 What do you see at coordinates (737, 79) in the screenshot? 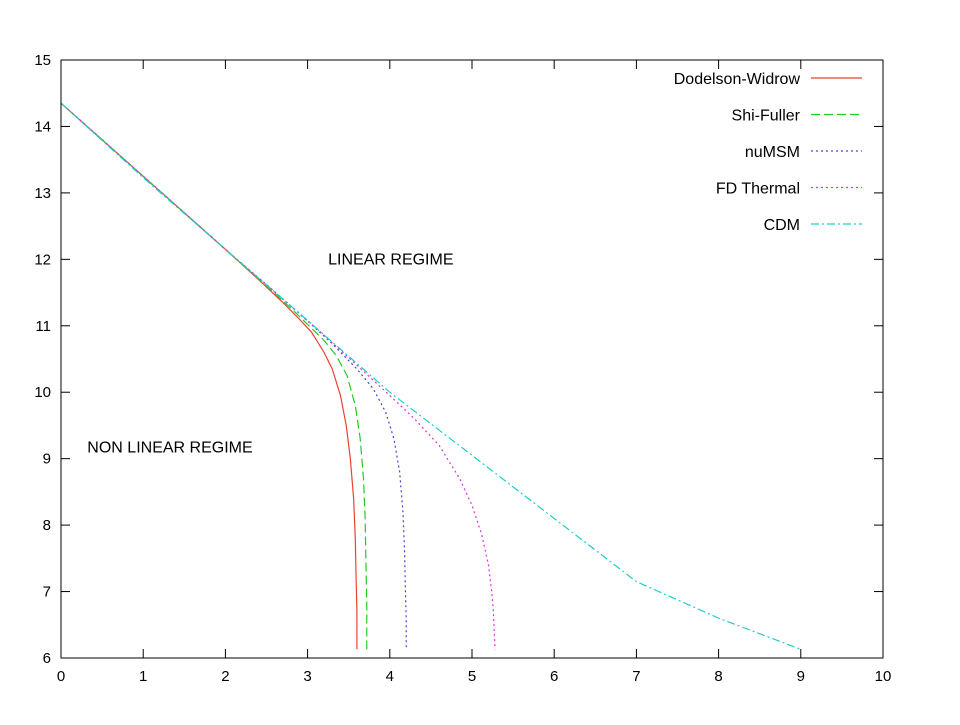
I see `legend-label: Dodelson-Widrow` at bounding box center [737, 79].